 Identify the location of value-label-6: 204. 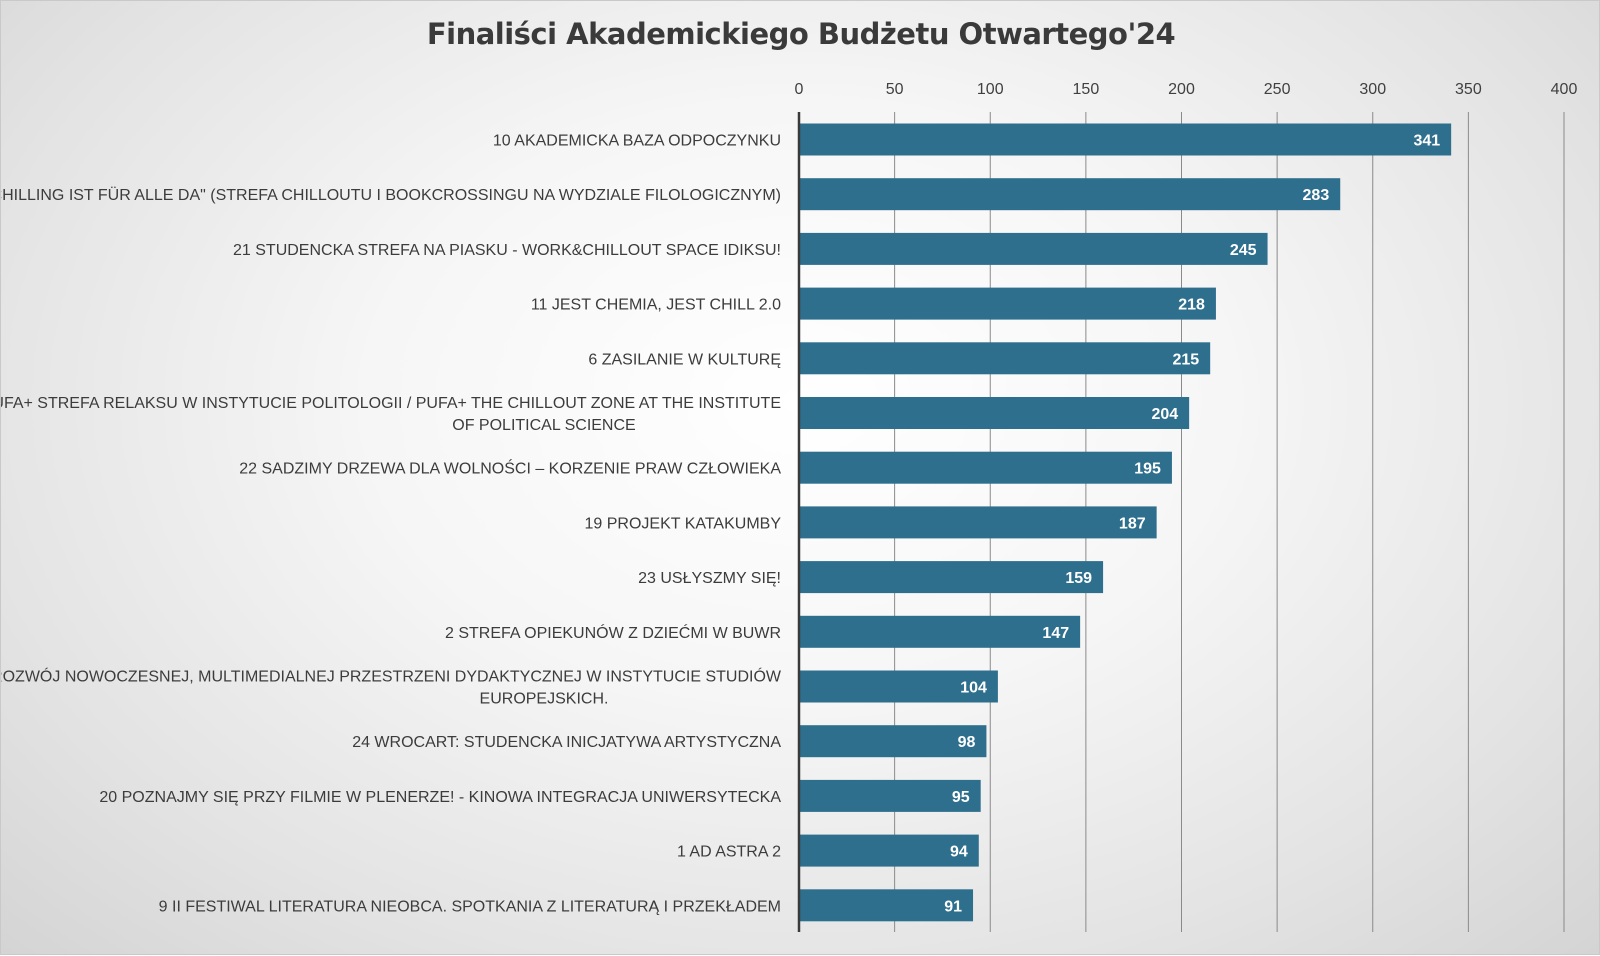
(1164, 414).